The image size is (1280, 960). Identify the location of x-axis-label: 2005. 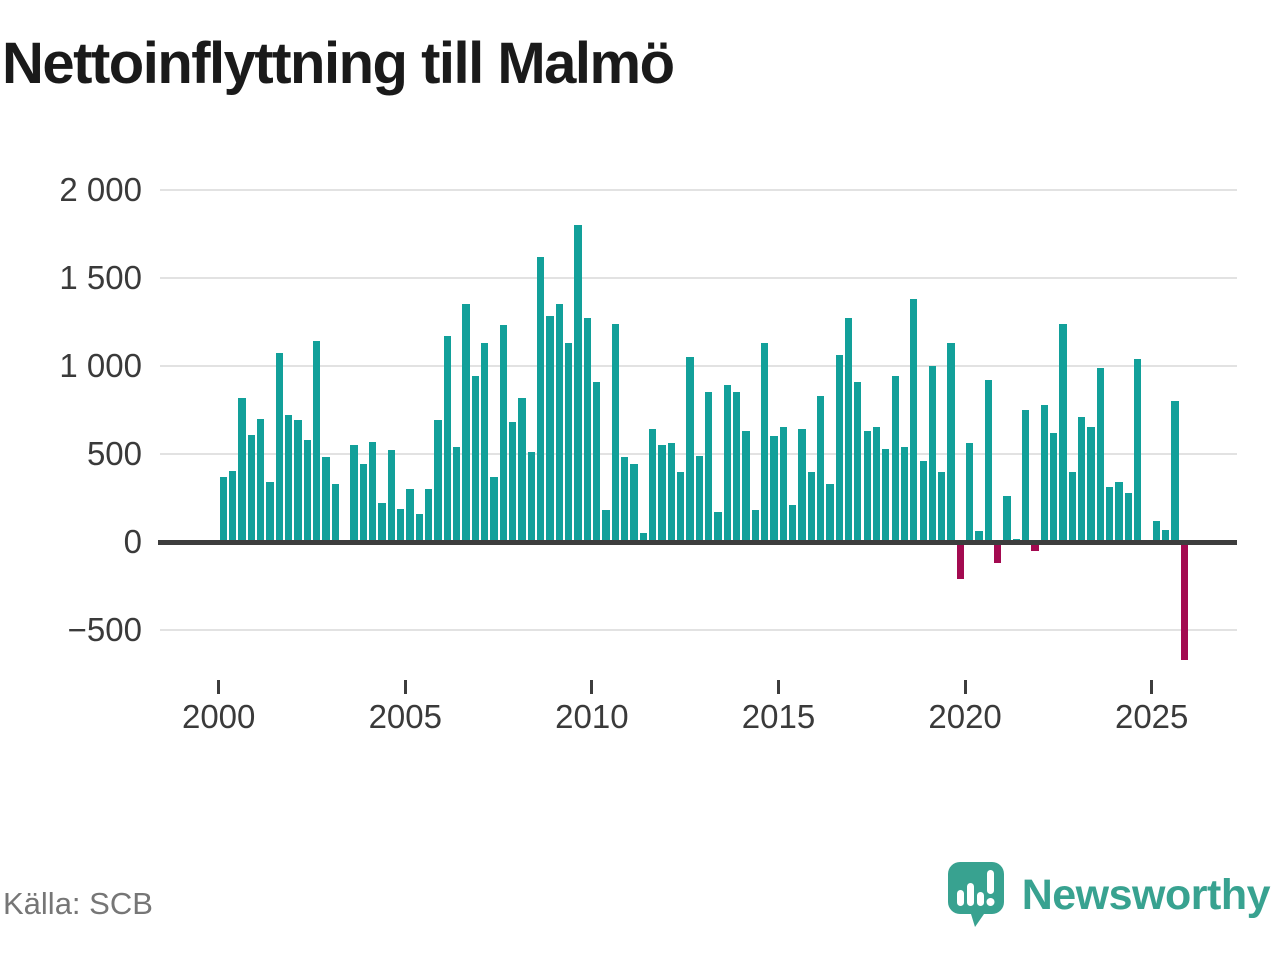
(405, 716).